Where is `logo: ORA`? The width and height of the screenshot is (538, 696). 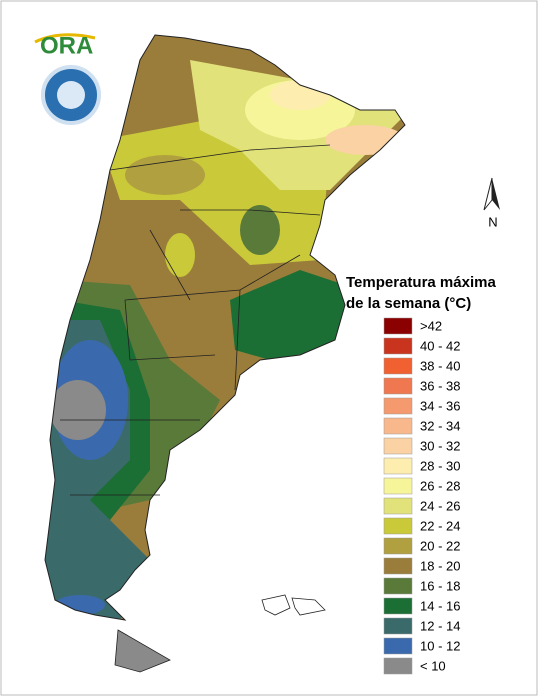
logo: ORA is located at coordinates (67, 78).